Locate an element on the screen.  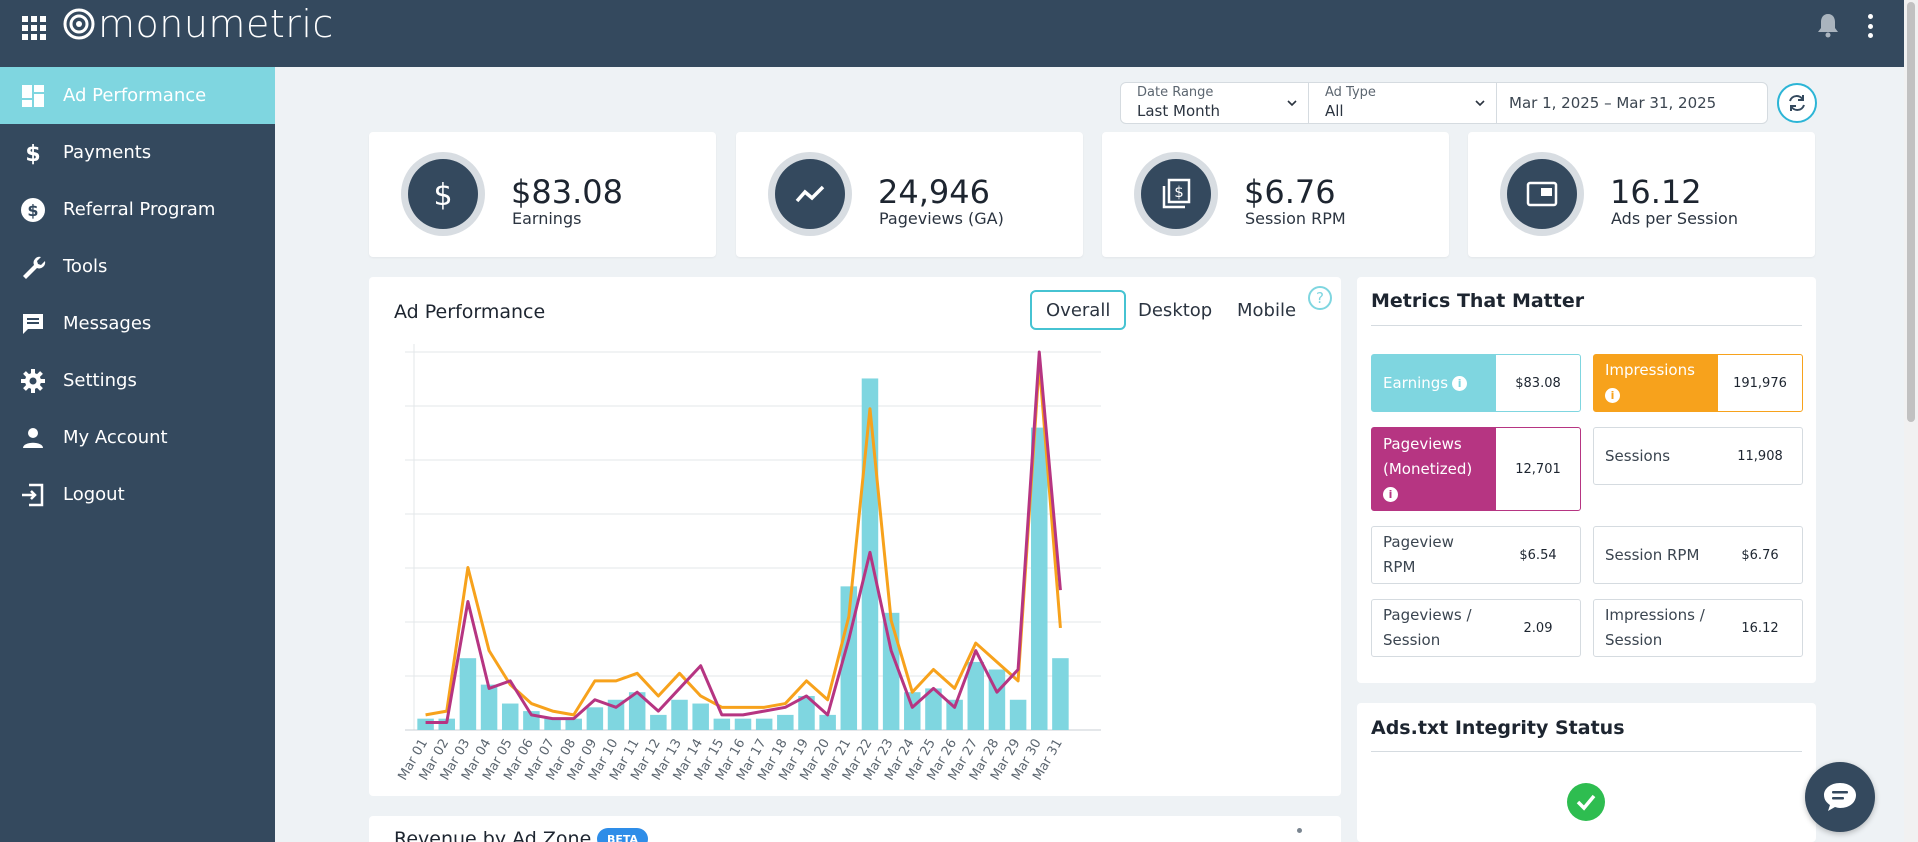
sidebar-item-logout: Logout is located at coordinates (137, 494).